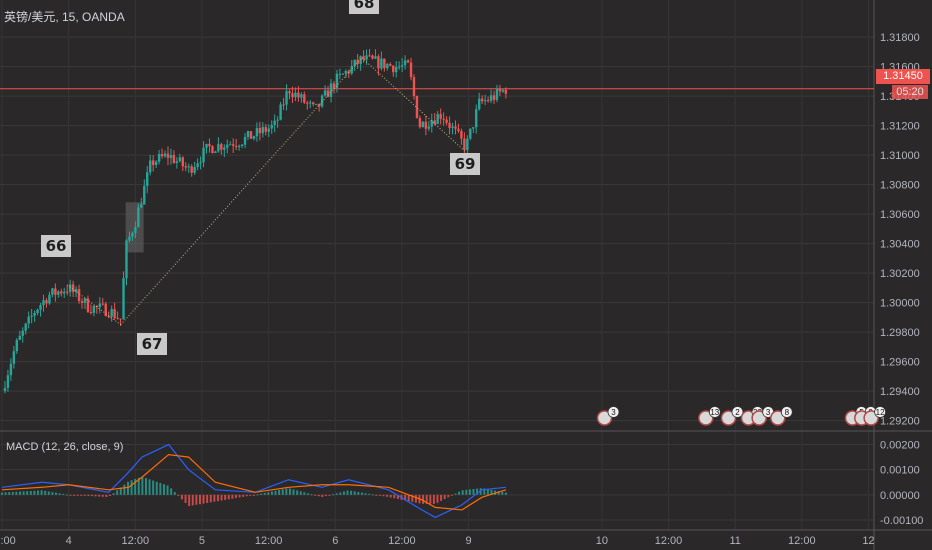 The width and height of the screenshot is (932, 550). What do you see at coordinates (152, 344) in the screenshot?
I see `wave-label-67: 67` at bounding box center [152, 344].